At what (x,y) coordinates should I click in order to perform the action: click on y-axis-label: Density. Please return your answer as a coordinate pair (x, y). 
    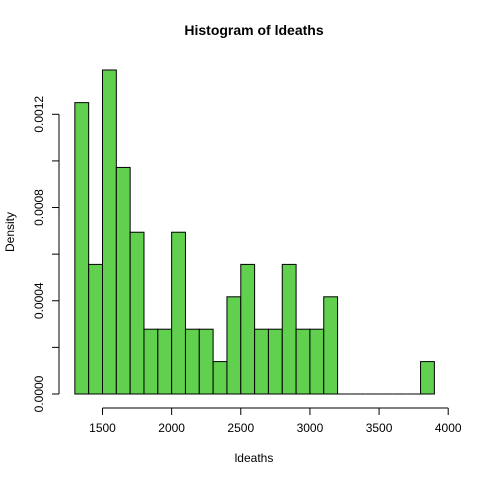
    Looking at the image, I should click on (10, 232).